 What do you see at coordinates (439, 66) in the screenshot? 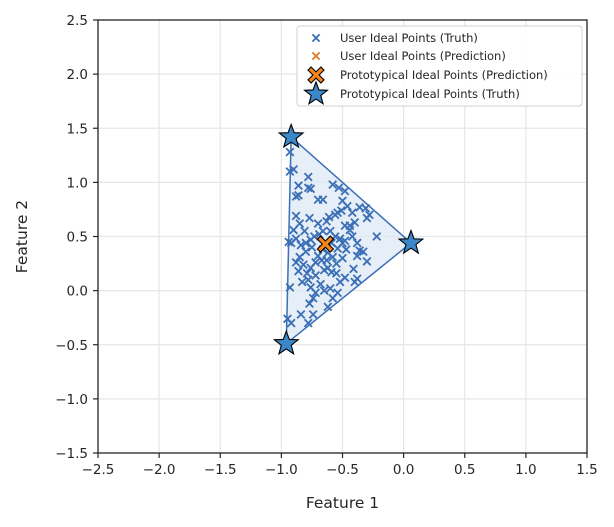
I see `legend-box` at bounding box center [439, 66].